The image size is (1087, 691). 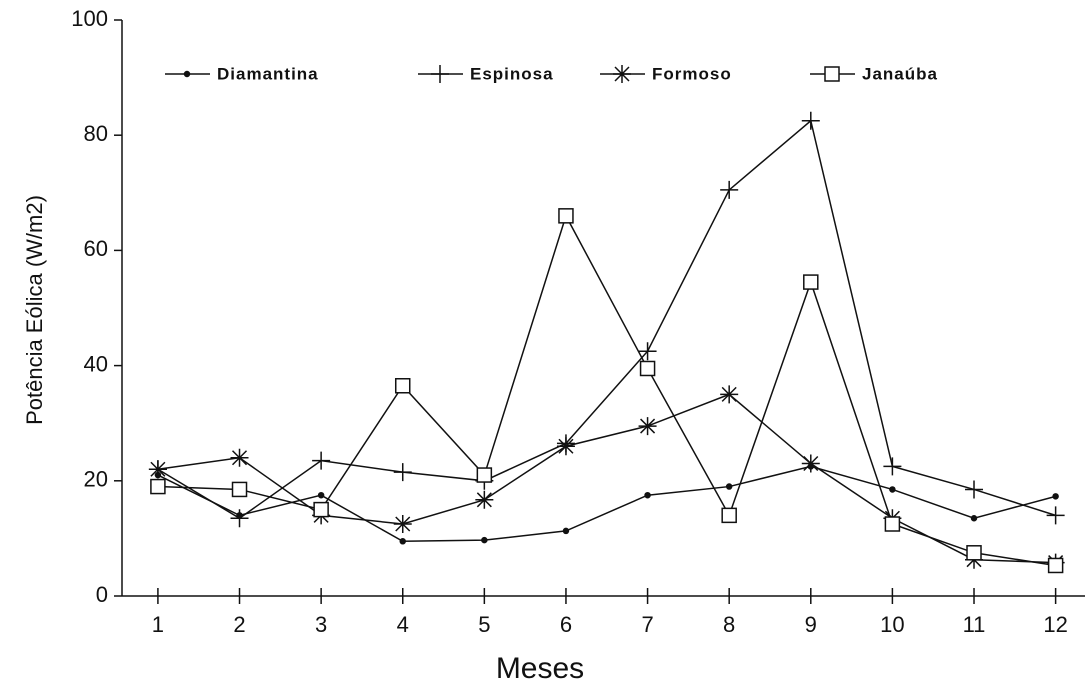 I want to click on y-tick-label: 40, so click(x=96, y=363).